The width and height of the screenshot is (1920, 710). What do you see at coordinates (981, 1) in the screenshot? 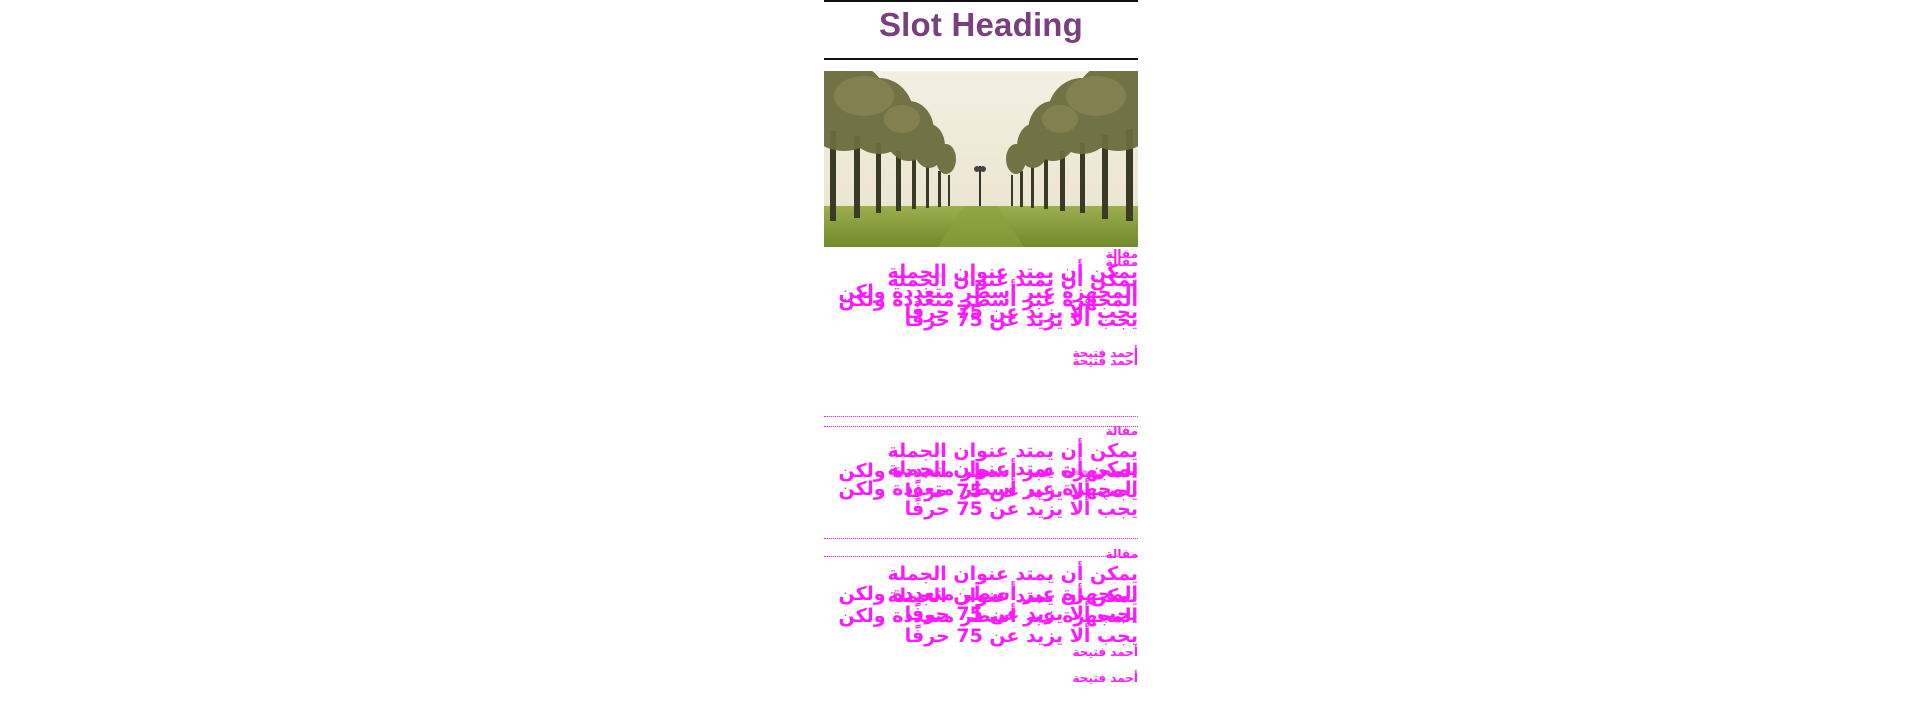
I see `heading-top-rule` at bounding box center [981, 1].